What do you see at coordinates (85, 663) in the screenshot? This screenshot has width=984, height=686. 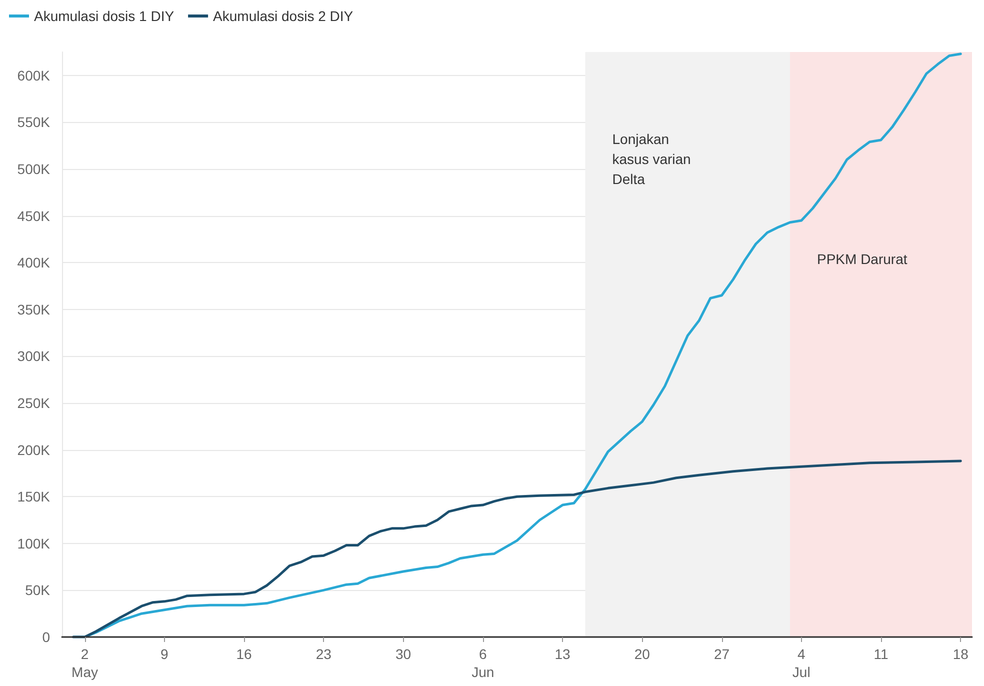 I see `x-tick-label: 2 May` at bounding box center [85, 663].